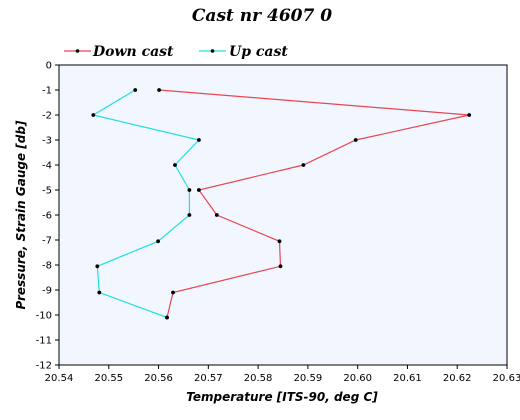  What do you see at coordinates (212, 51) in the screenshot?
I see `legend-marker-up-cast` at bounding box center [212, 51].